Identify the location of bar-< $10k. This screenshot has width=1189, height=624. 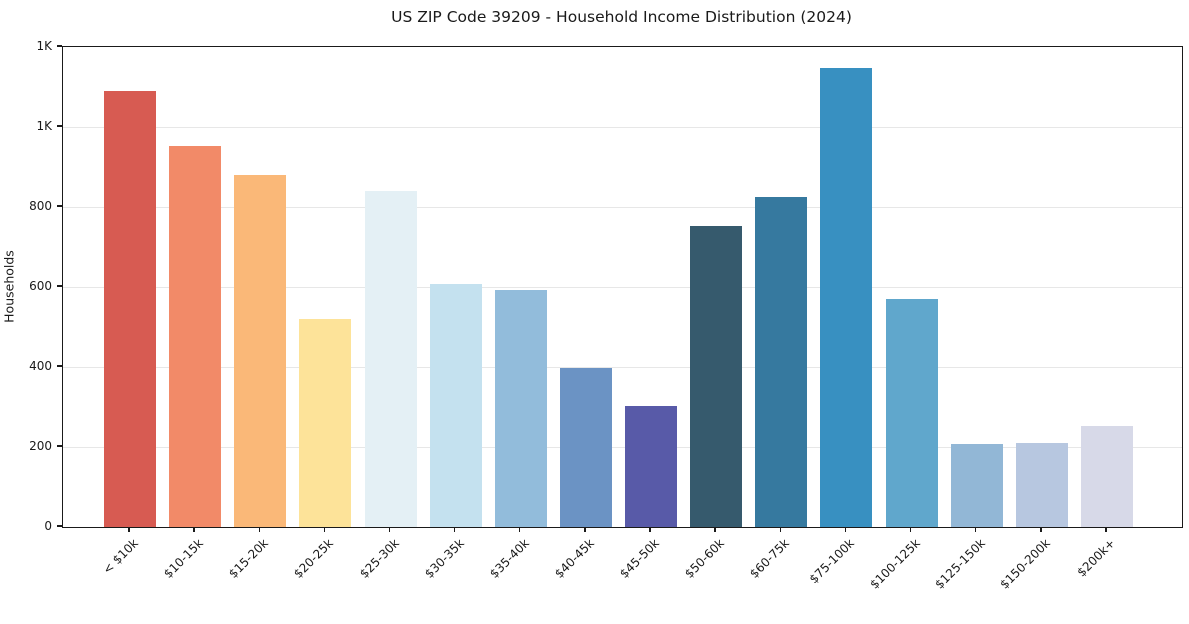
(130, 309).